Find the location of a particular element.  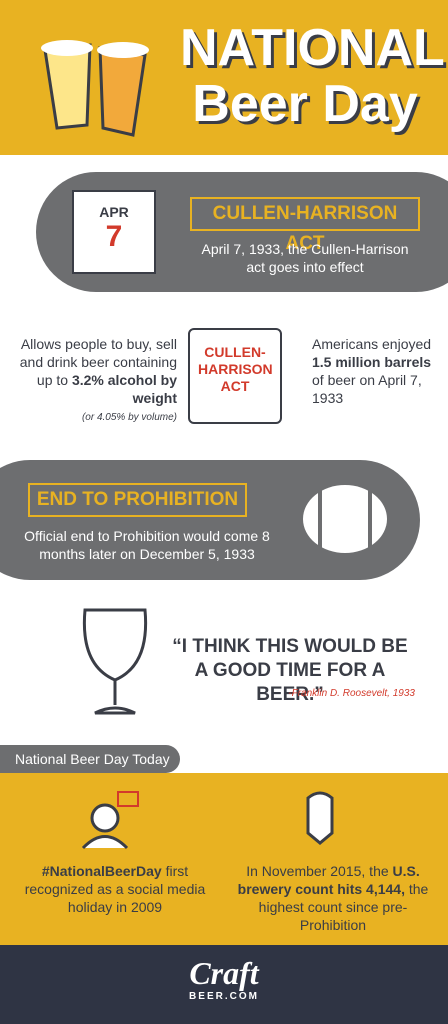

text: In November 2015, the is located at coordinates (319, 871).